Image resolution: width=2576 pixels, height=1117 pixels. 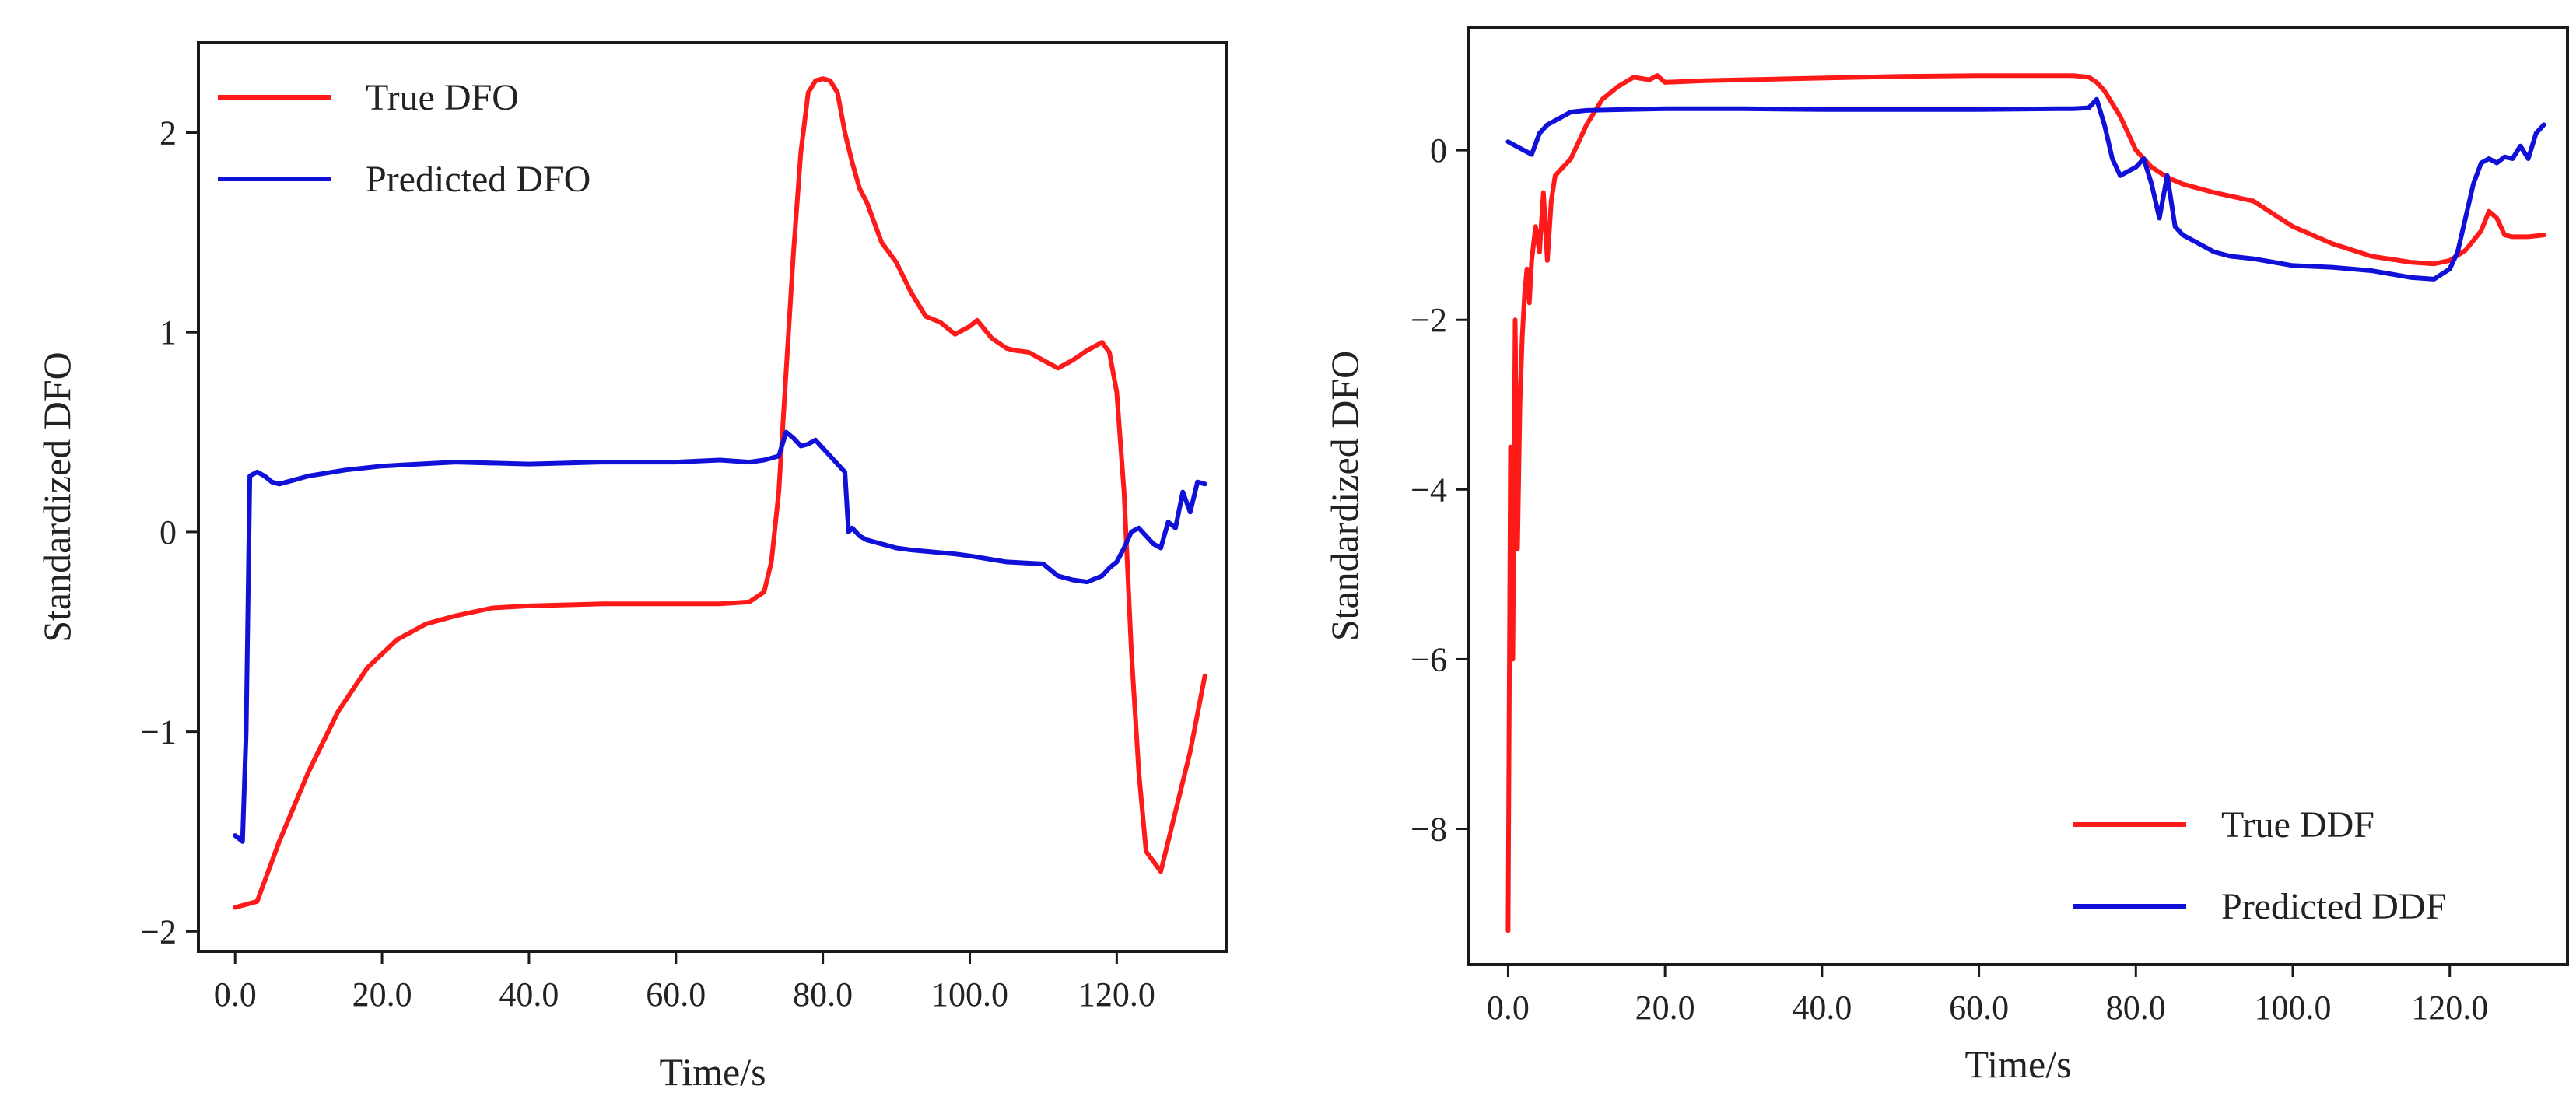 What do you see at coordinates (2333, 906) in the screenshot?
I see `legend-label: Predicted DDF` at bounding box center [2333, 906].